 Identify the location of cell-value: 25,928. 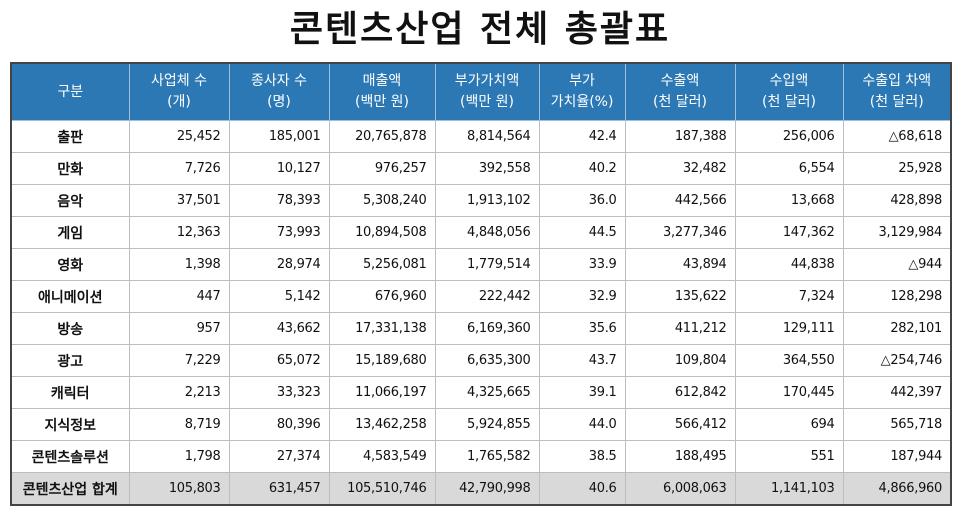
(897, 168).